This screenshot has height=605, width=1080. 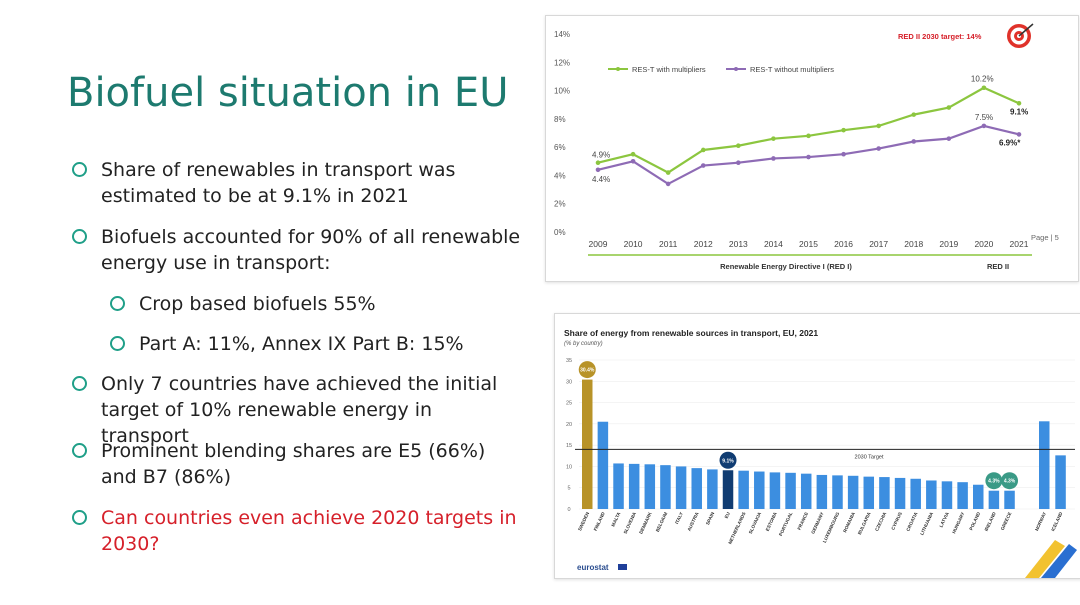 What do you see at coordinates (301, 344) in the screenshot?
I see `bullet-text: Part A: 11%, Annex IX Part B: 15%` at bounding box center [301, 344].